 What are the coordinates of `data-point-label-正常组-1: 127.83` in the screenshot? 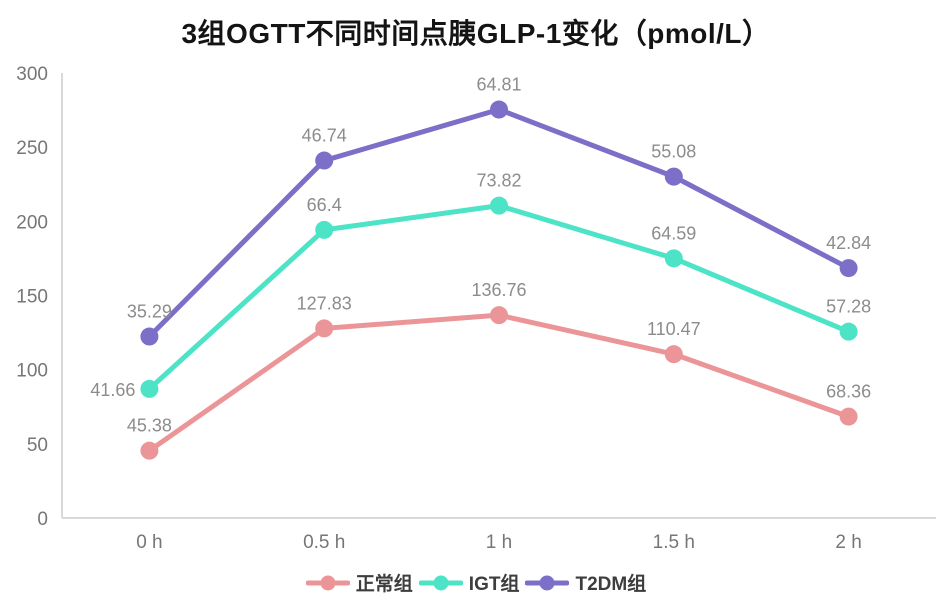 It's located at (324, 303).